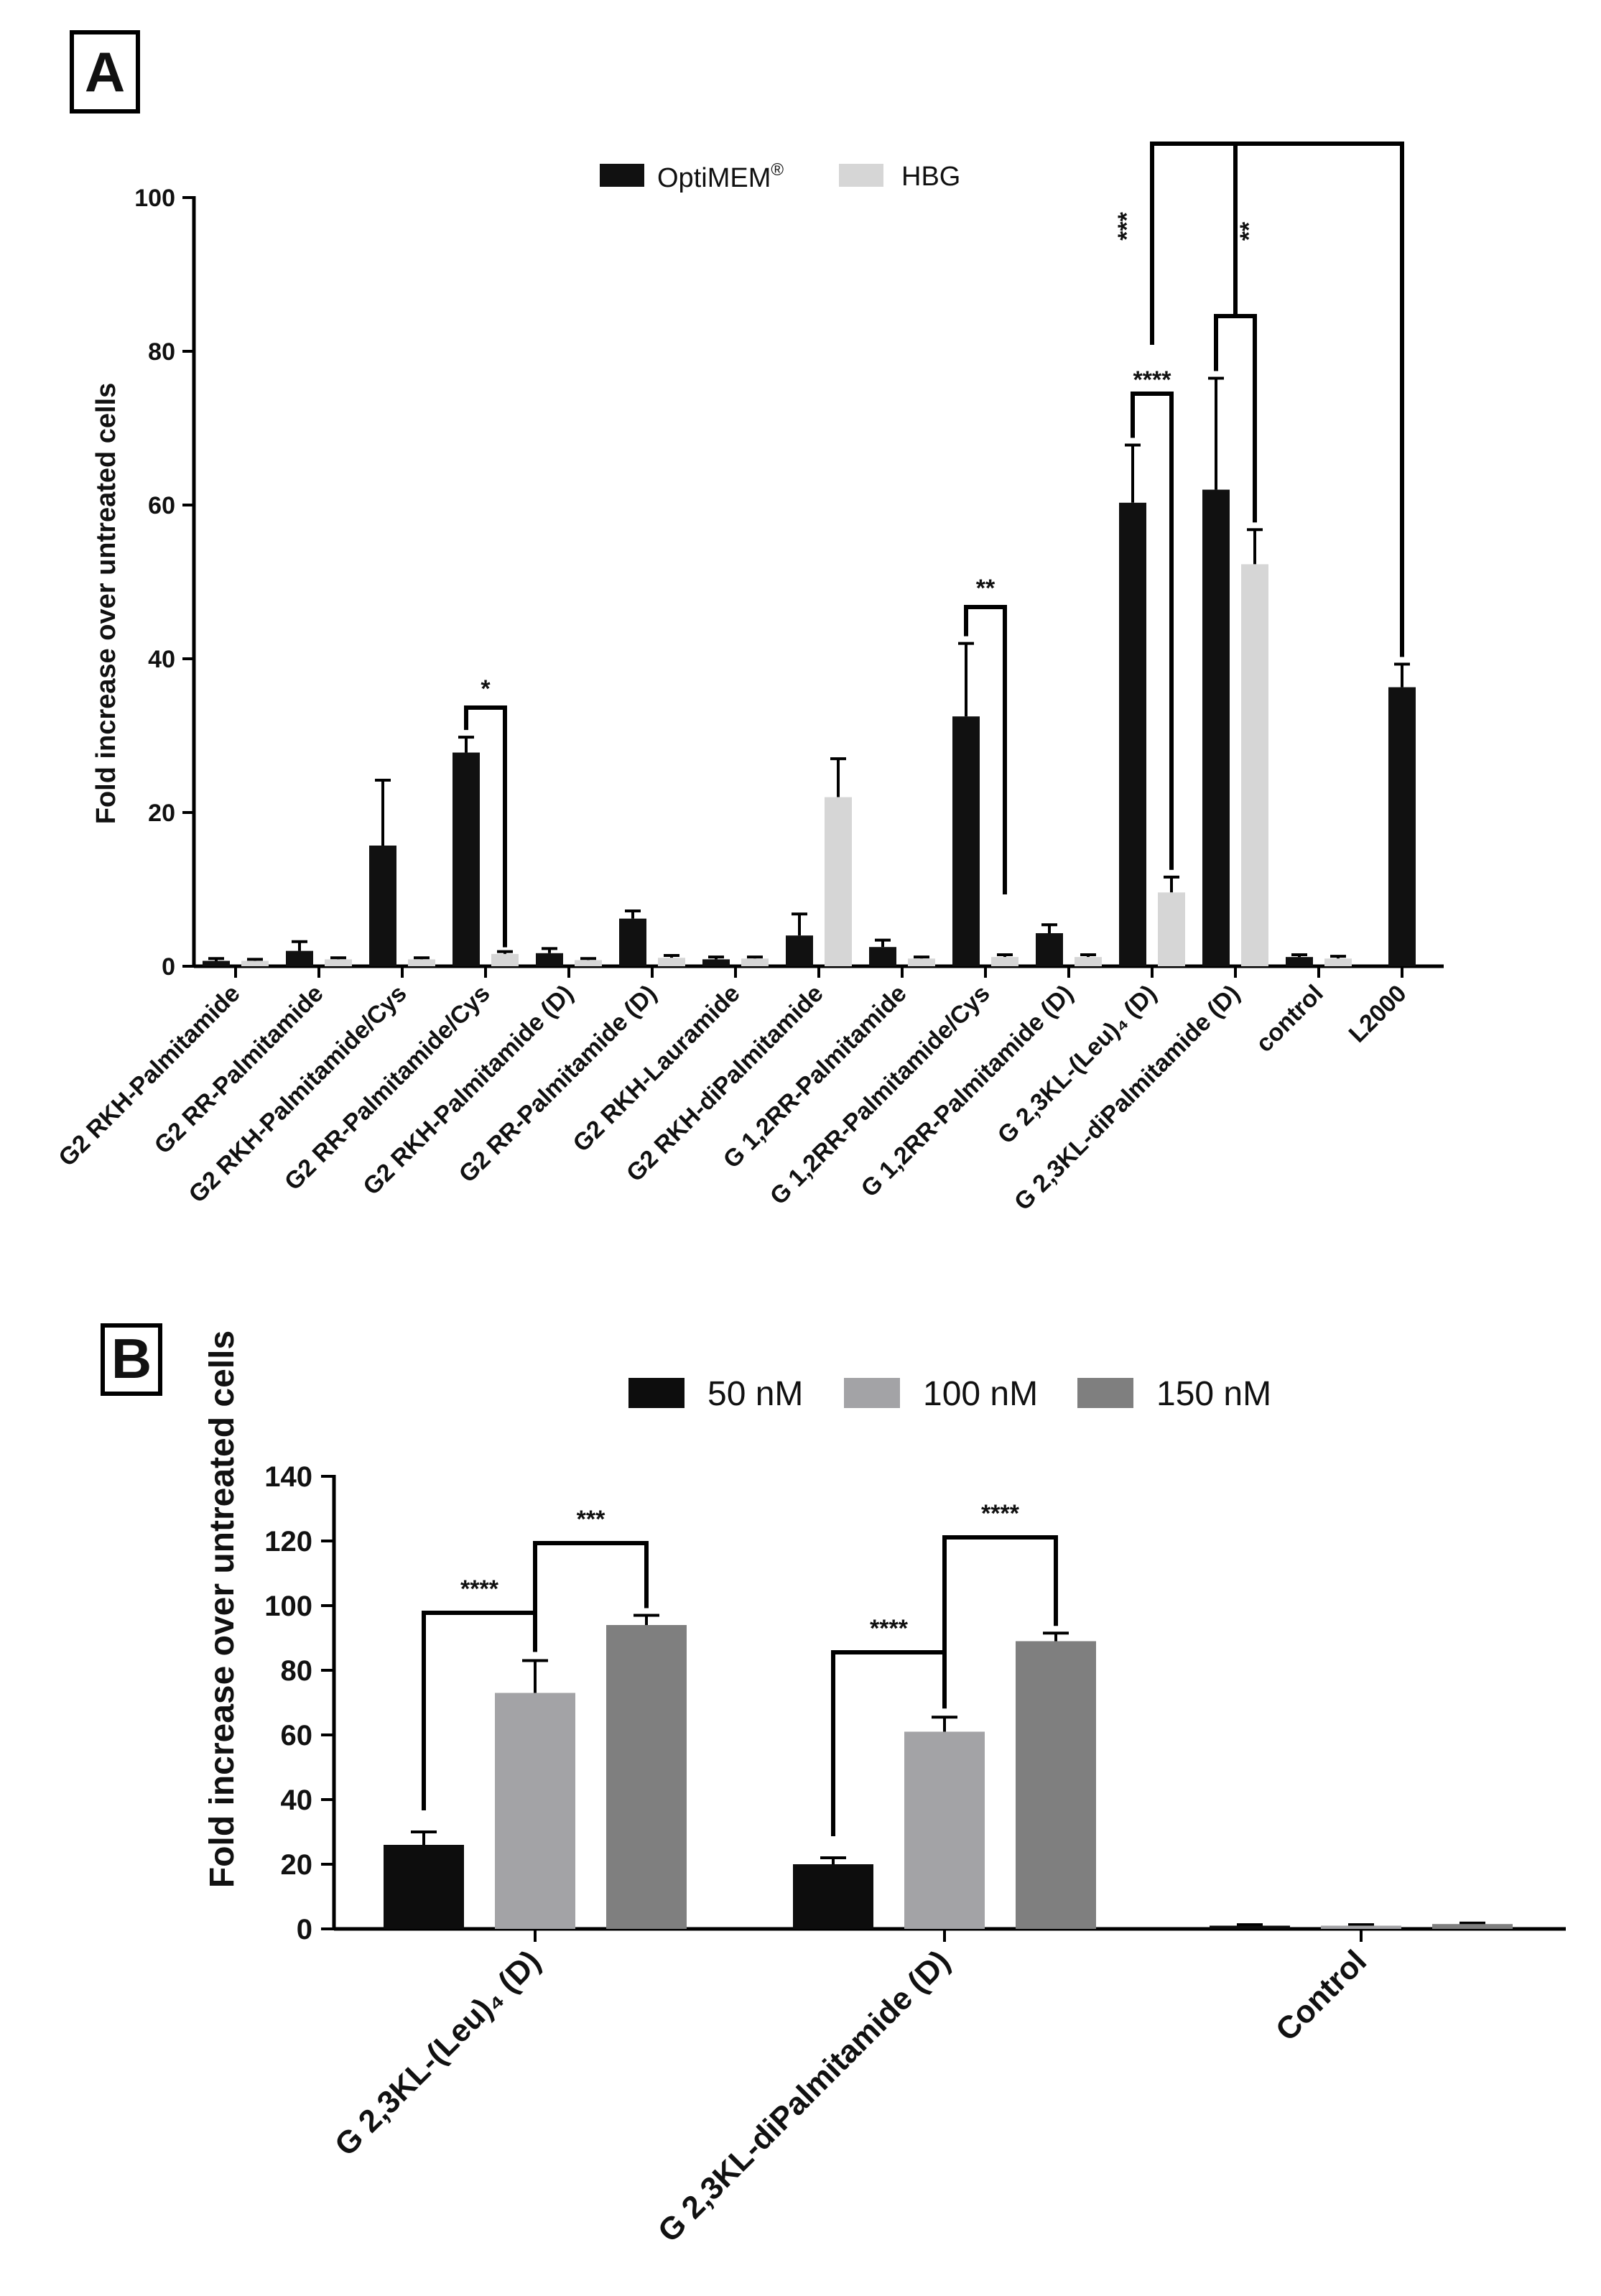 This screenshot has width=1601, height=2296. Describe the element at coordinates (931, 177) in the screenshot. I see `legend-label-hbg: HBG` at that location.